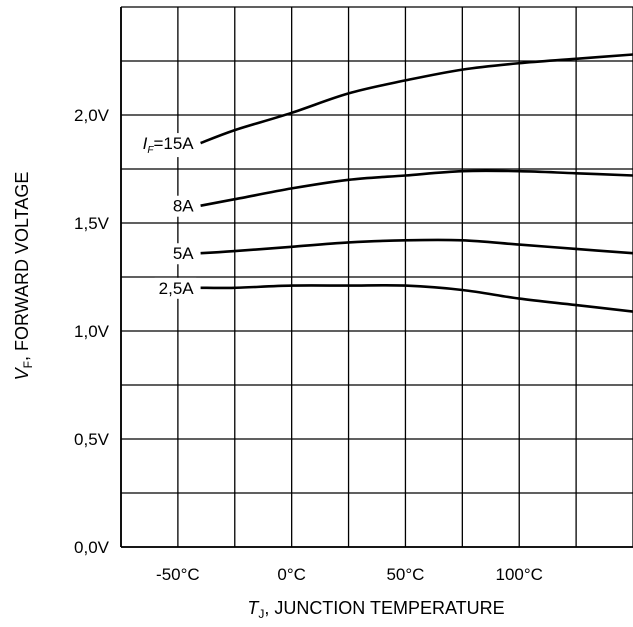 The width and height of the screenshot is (633, 627). What do you see at coordinates (291, 574) in the screenshot?
I see `x-tick-label: 0°C` at bounding box center [291, 574].